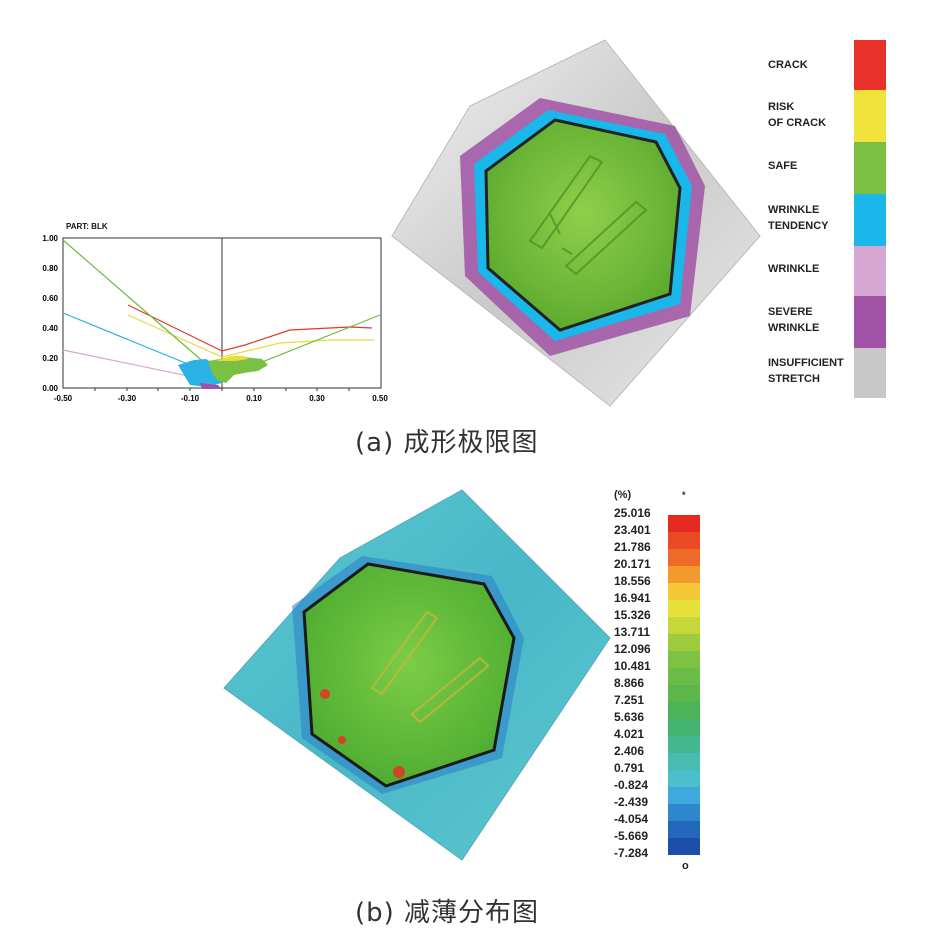 The image size is (935, 935). I want to click on legend-label-safe: SAFE, so click(783, 166).